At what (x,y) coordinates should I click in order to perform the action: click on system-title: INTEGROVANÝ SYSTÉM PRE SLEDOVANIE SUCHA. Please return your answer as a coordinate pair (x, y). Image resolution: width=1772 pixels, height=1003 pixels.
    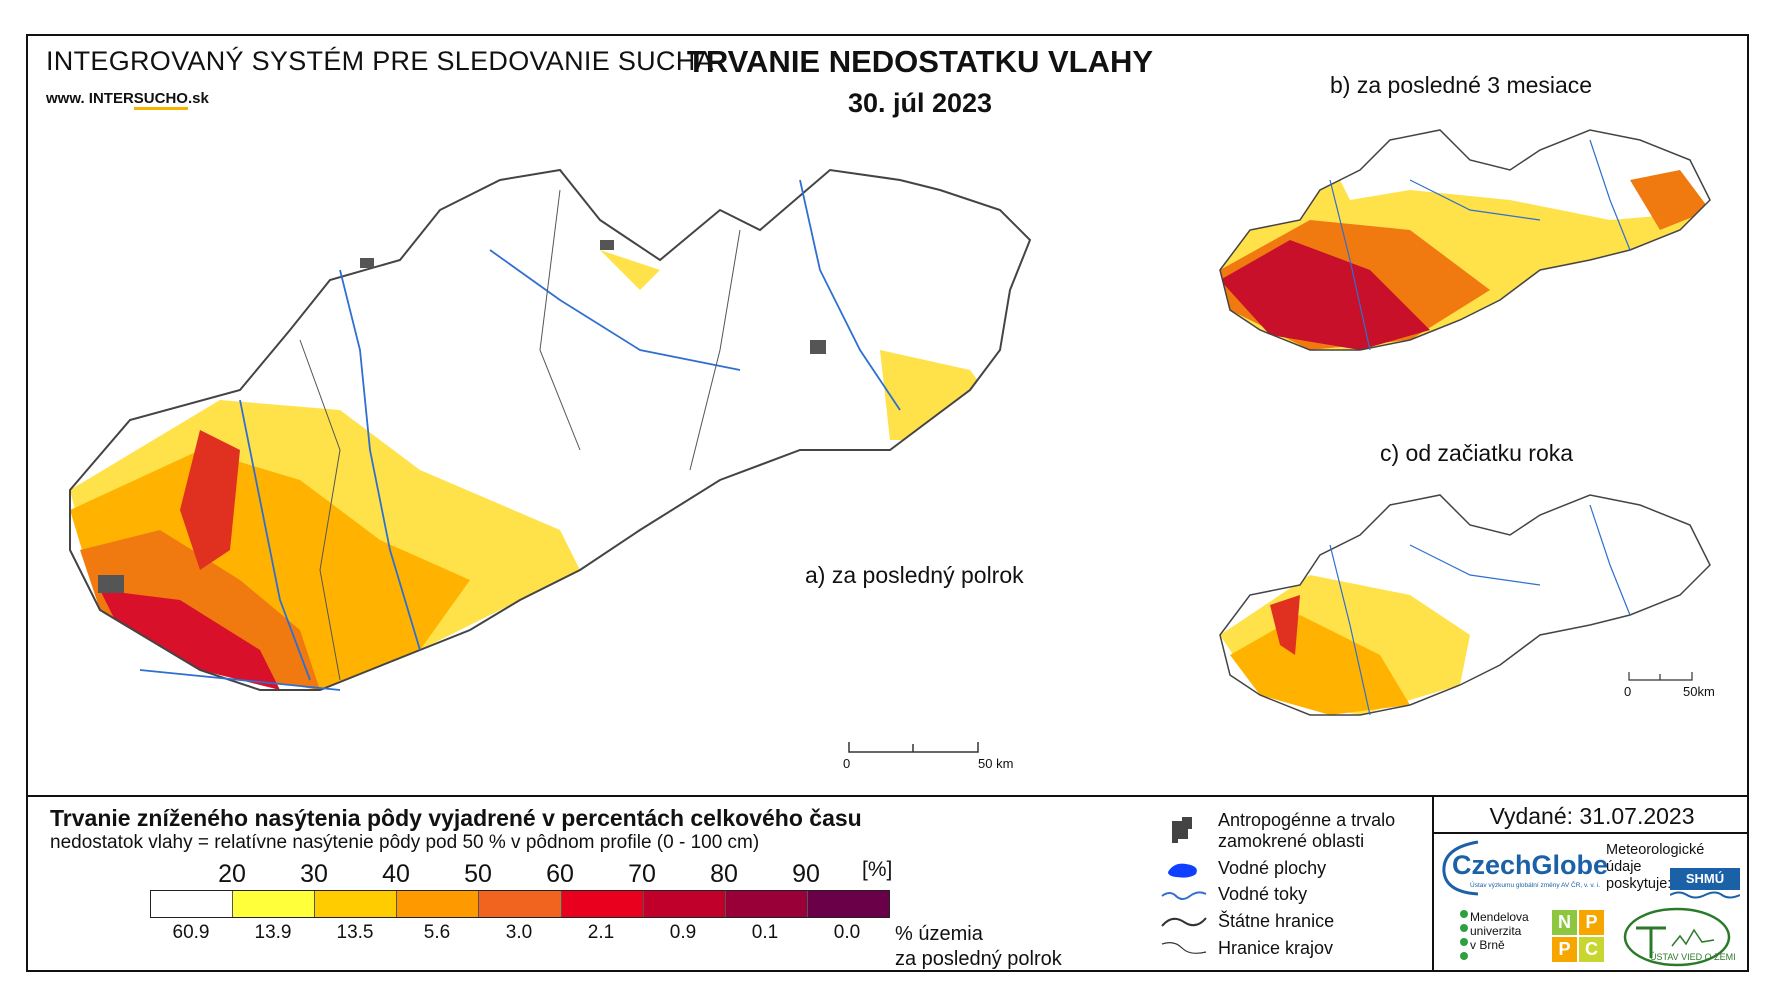
    Looking at the image, I should click on (380, 61).